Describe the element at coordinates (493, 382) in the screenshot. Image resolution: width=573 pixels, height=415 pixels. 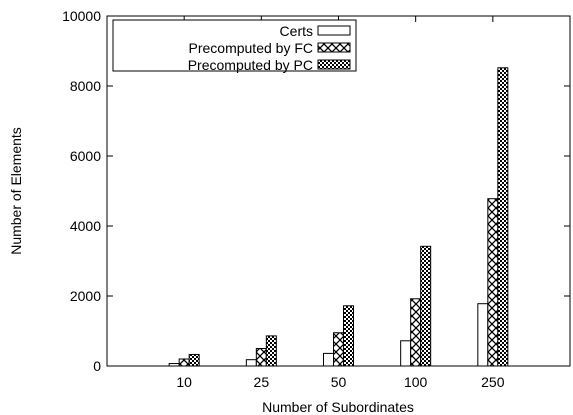
I see `x-tick-label: 250` at that location.